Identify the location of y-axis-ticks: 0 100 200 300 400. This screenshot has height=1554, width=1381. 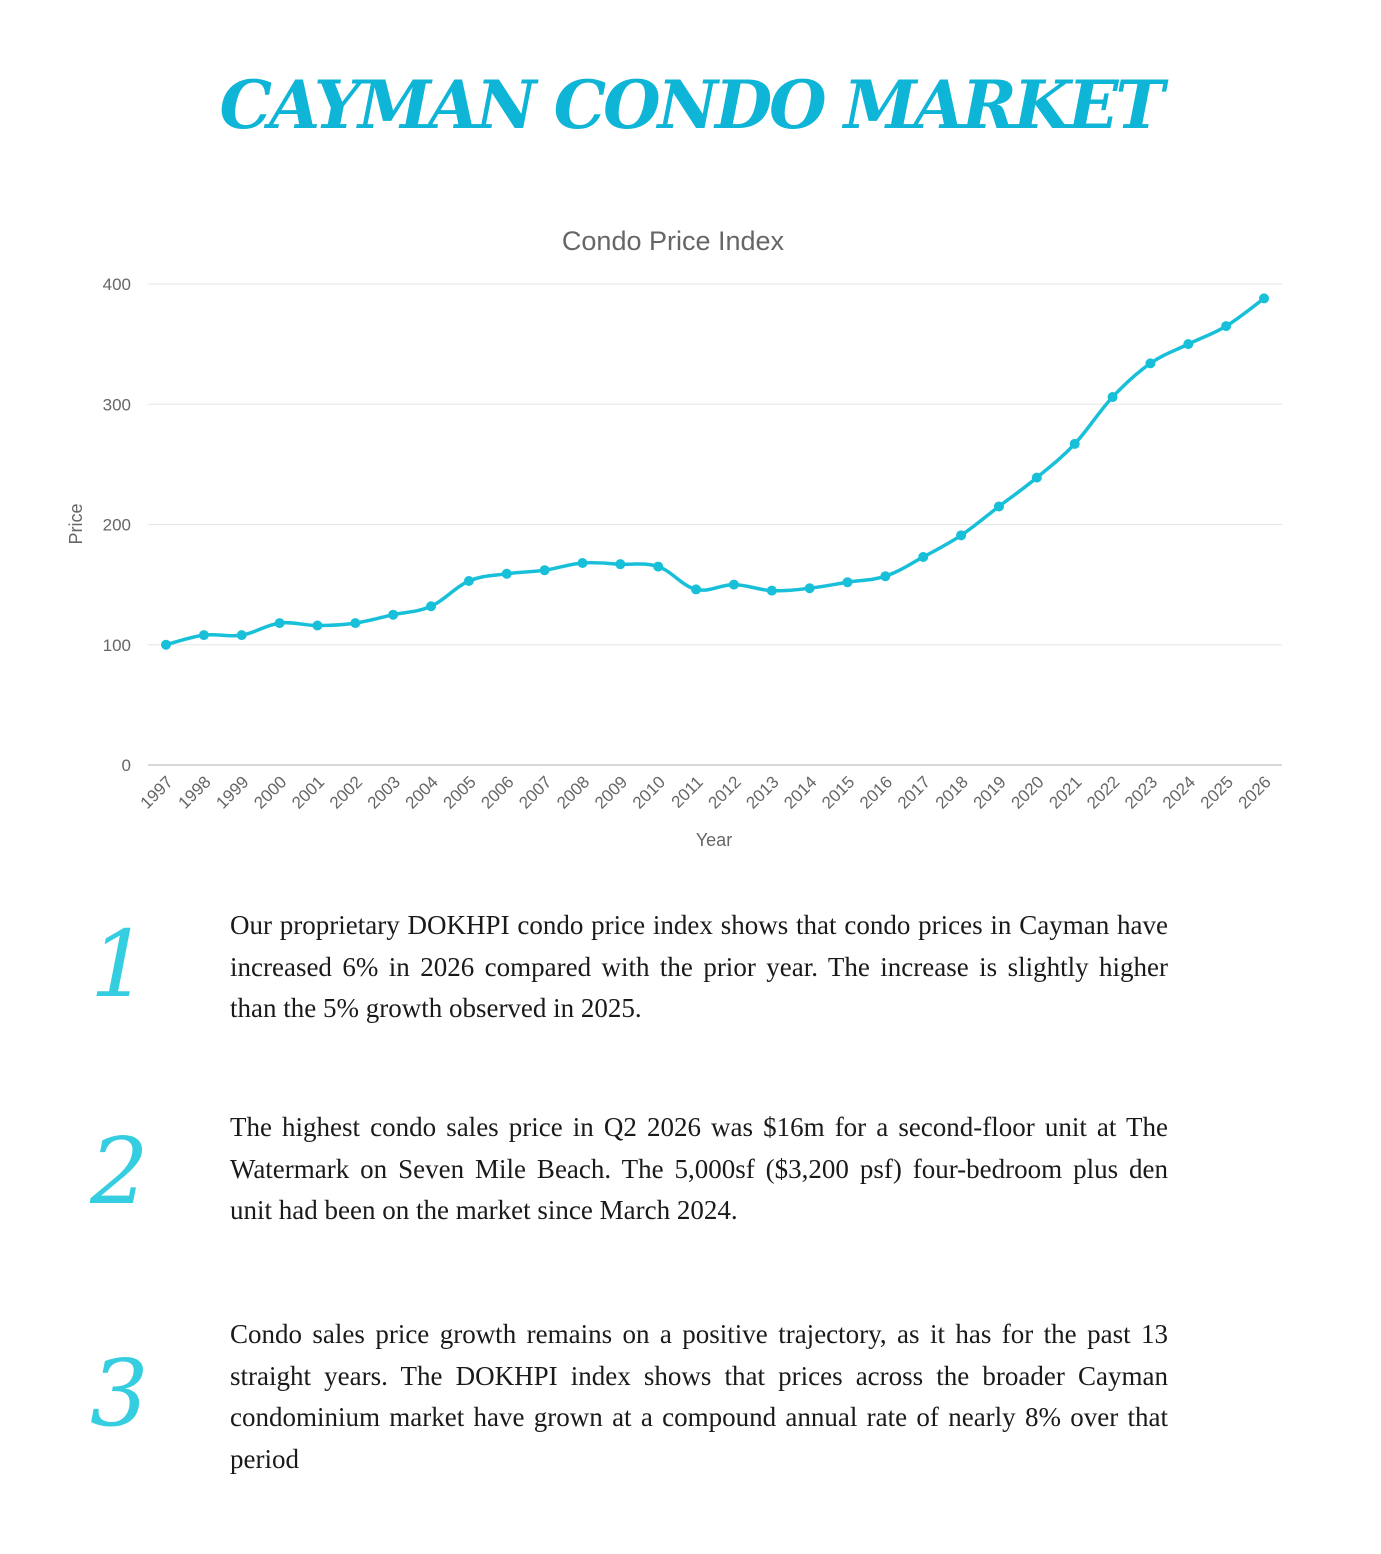
(117, 525).